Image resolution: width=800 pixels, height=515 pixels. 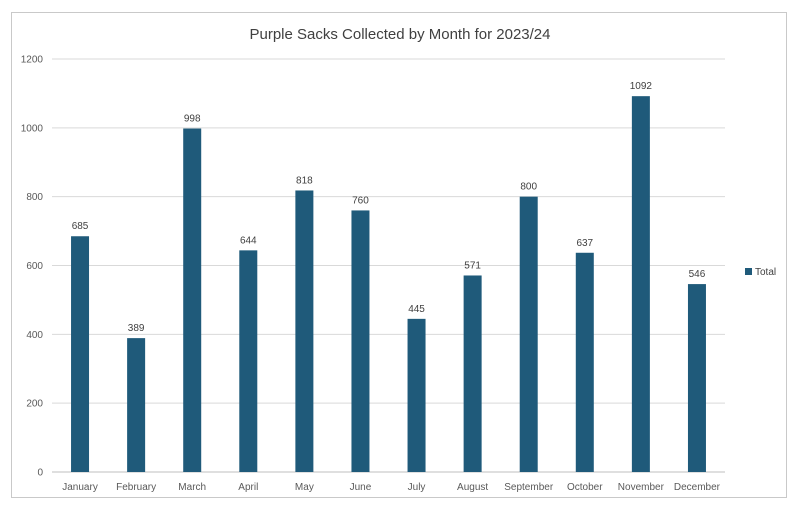 What do you see at coordinates (136, 405) in the screenshot?
I see `bar-february` at bounding box center [136, 405].